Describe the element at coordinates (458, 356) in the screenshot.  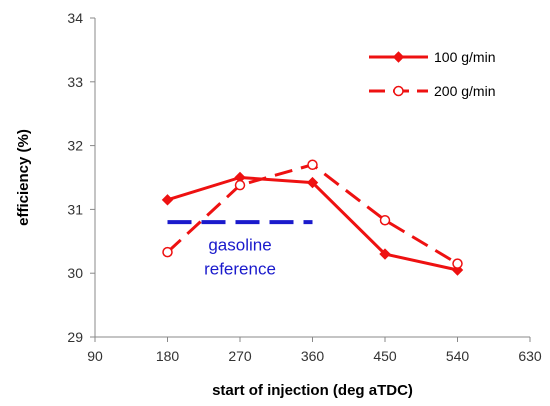
I see `x-tick-label: 540` at that location.